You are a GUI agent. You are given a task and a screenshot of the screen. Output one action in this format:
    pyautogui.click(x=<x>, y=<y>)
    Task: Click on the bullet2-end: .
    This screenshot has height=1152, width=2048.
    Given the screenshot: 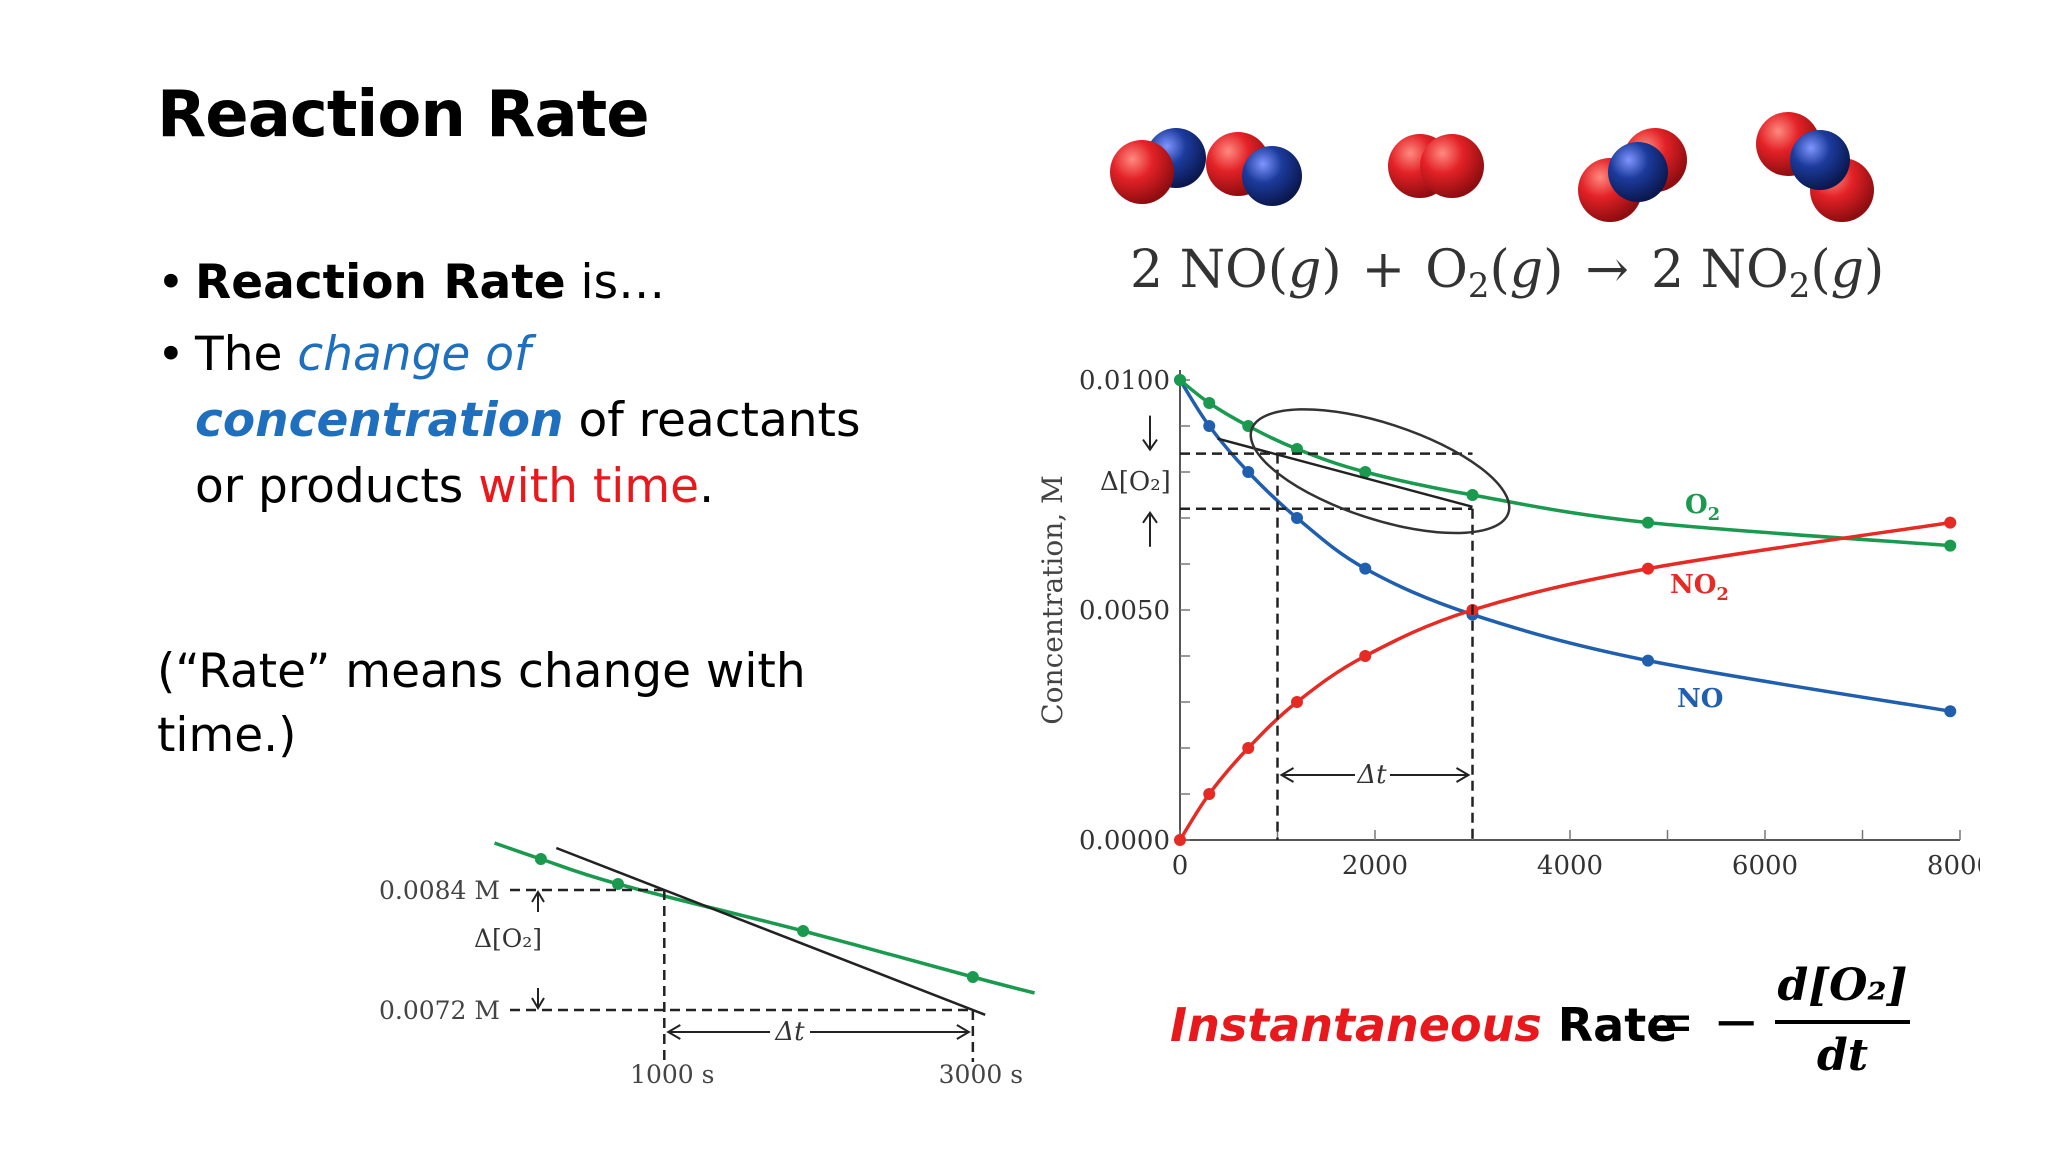 What is the action you would take?
    pyautogui.click(x=707, y=486)
    